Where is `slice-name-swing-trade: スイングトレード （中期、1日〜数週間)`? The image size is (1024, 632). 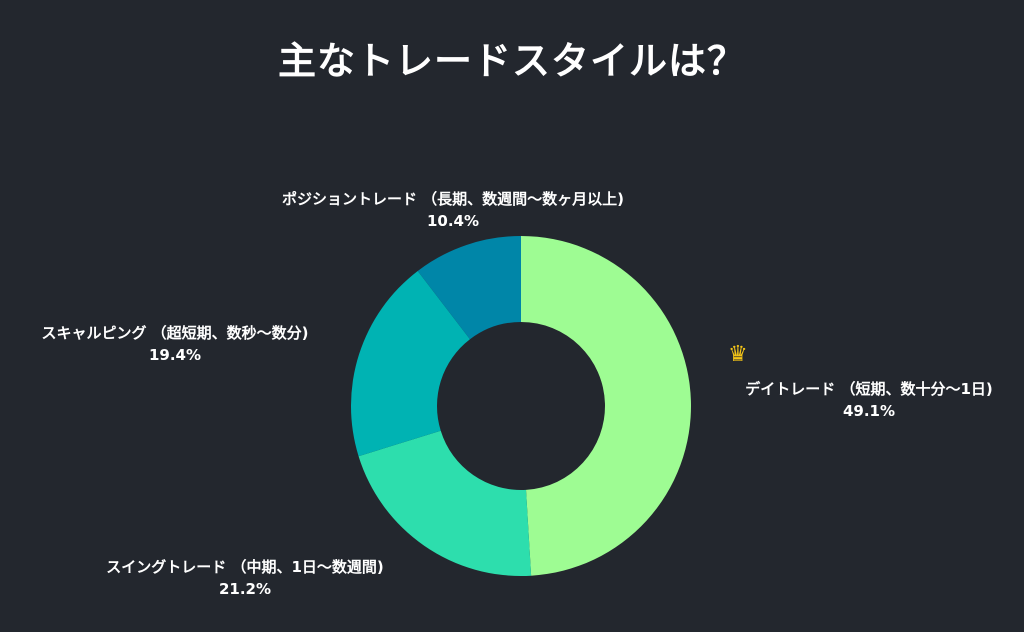 slice-name-swing-trade: スイングトレード （中期、1日〜数週間) is located at coordinates (245, 567).